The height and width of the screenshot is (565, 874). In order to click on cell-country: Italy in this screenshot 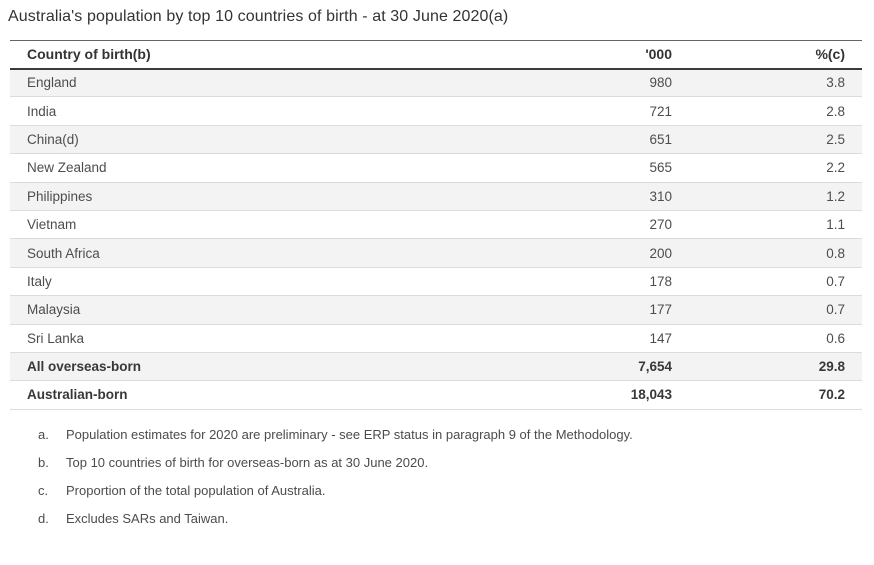, I will do `click(39, 281)`.